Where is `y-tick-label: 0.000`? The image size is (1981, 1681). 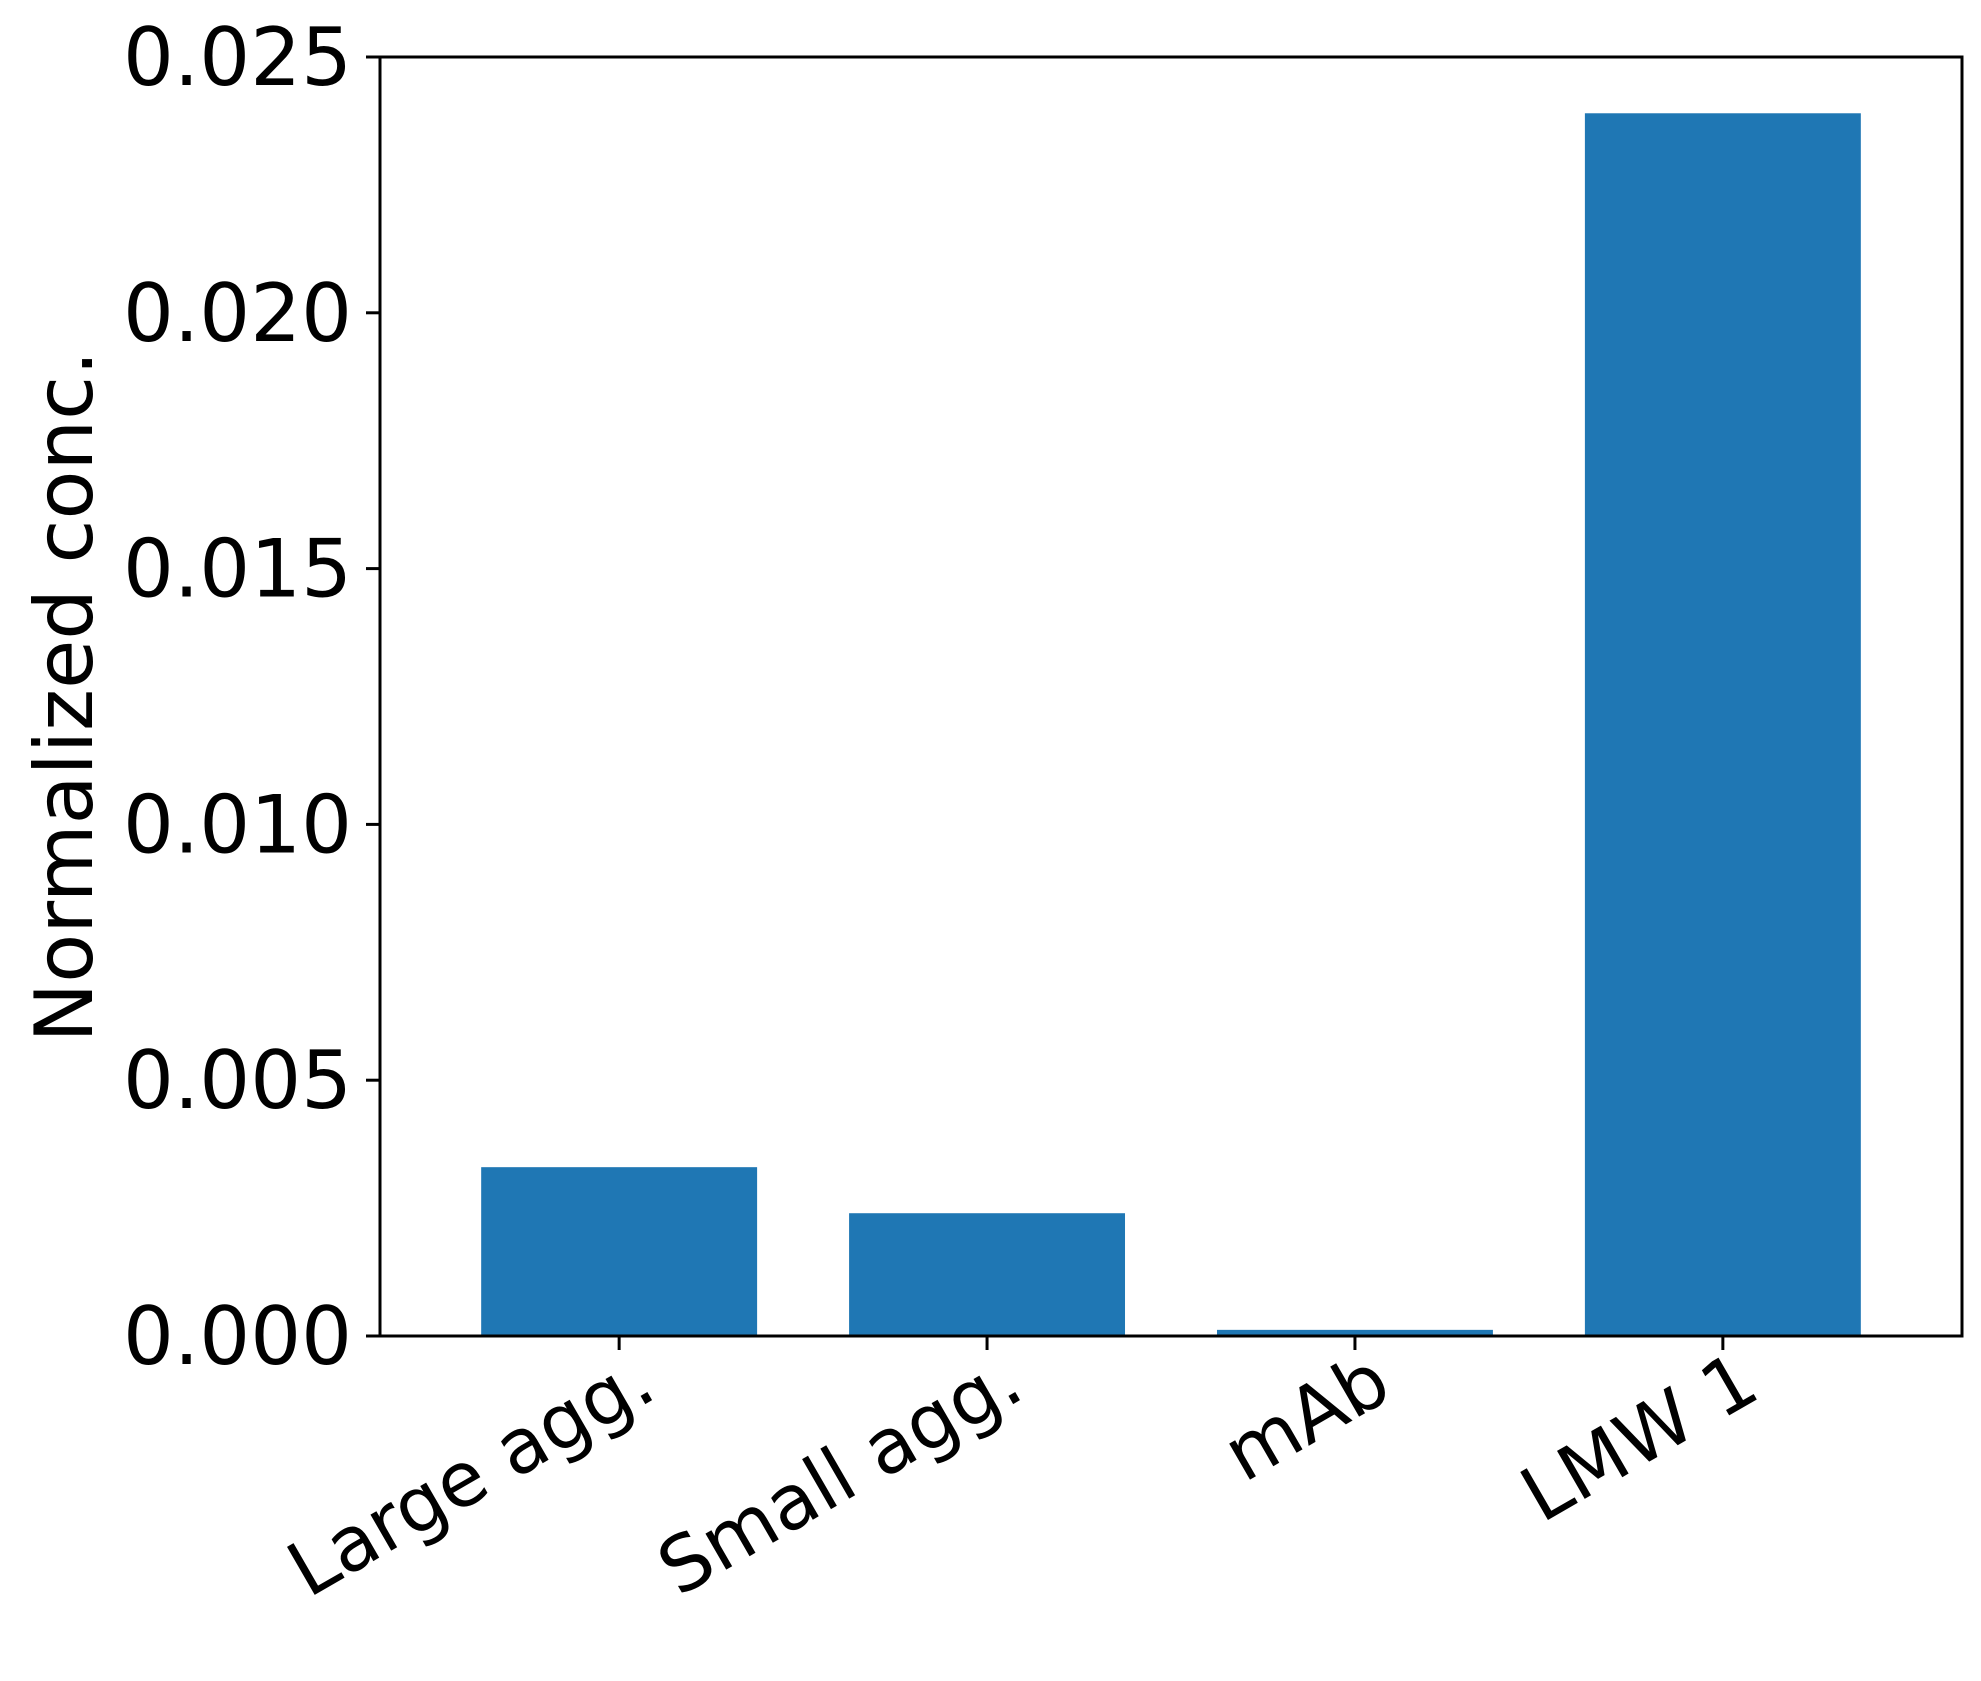 y-tick-label: 0.000 is located at coordinates (237, 1336).